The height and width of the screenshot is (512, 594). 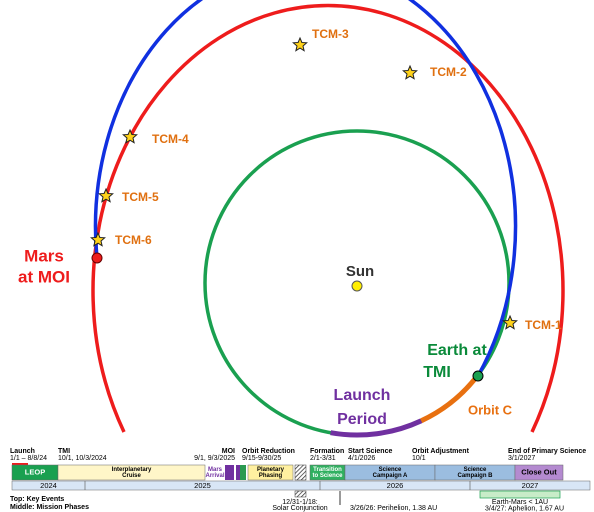 I want to click on event-name: Orbit Reduction, so click(x=268, y=451).